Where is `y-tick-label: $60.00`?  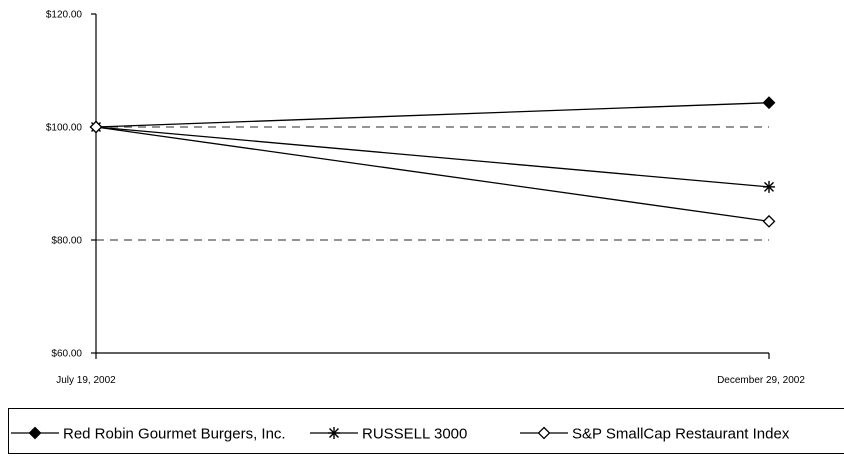 y-tick-label: $60.00 is located at coordinates (66, 354).